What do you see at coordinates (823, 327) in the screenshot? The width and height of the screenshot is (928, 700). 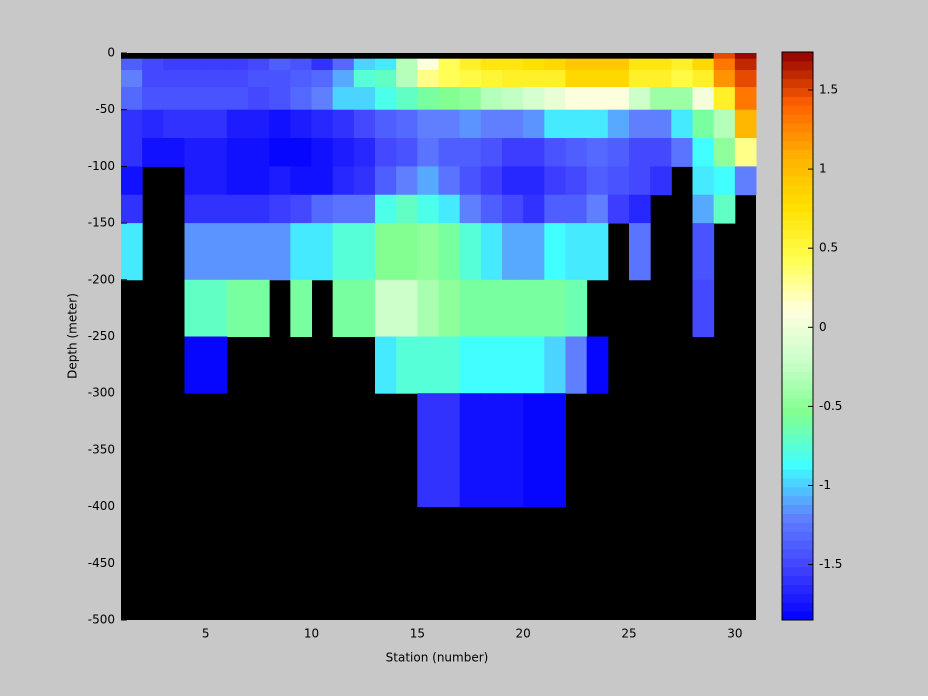 I see `colorbar-tick-label: 0` at bounding box center [823, 327].